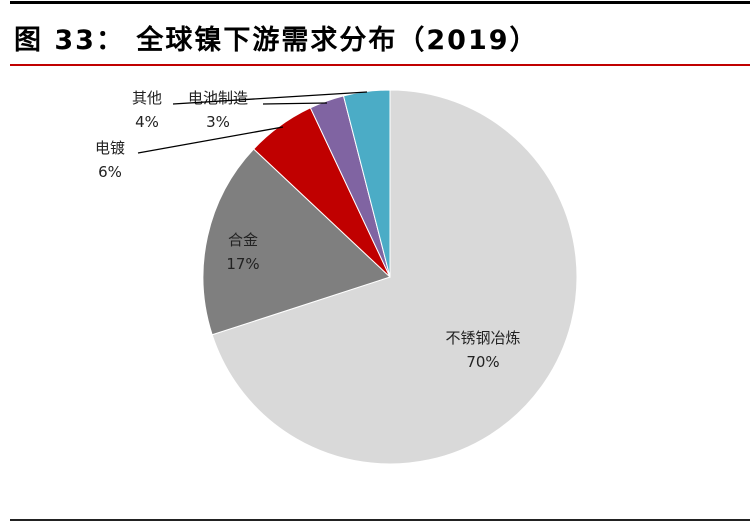 The width and height of the screenshot is (753, 526). What do you see at coordinates (218, 98) in the screenshot?
I see `slice-label: 电池制造` at bounding box center [218, 98].